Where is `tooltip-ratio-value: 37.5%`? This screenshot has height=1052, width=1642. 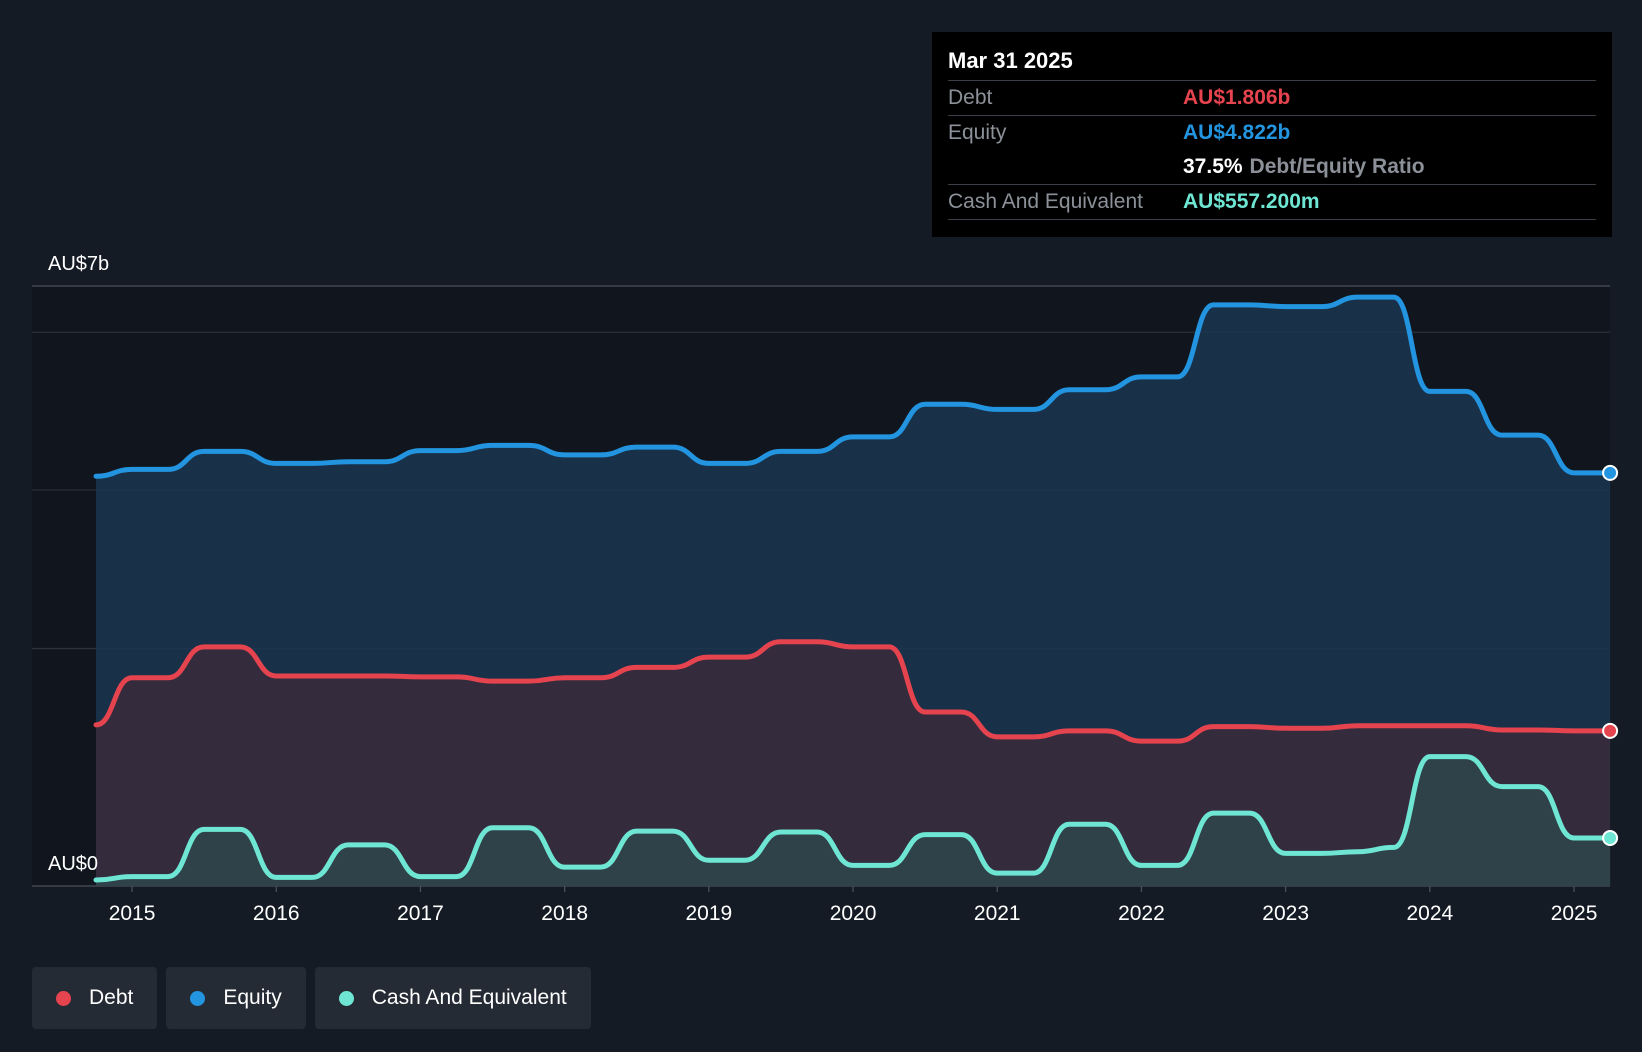
tooltip-ratio-value: 37.5% is located at coordinates (1213, 166).